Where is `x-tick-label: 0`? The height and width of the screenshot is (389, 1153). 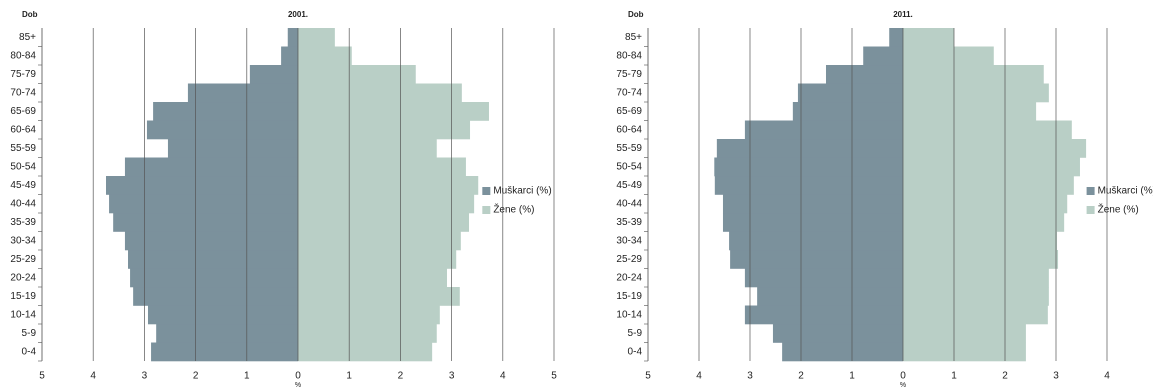 x-tick-label: 0 is located at coordinates (298, 376).